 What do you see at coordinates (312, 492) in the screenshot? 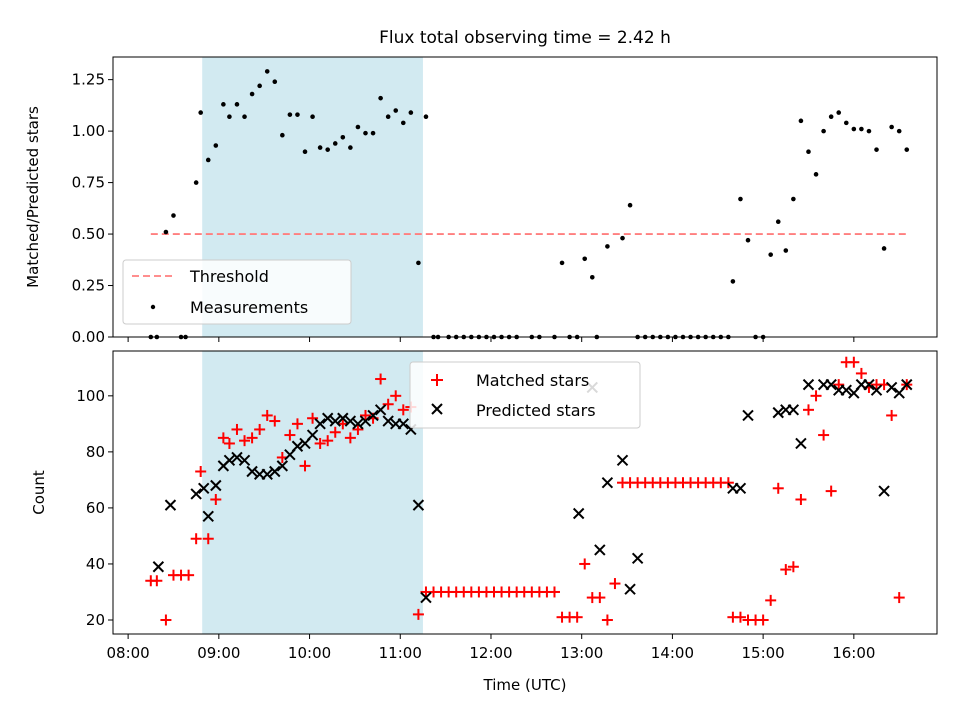
I see `observing-window-shade-bottom` at bounding box center [312, 492].